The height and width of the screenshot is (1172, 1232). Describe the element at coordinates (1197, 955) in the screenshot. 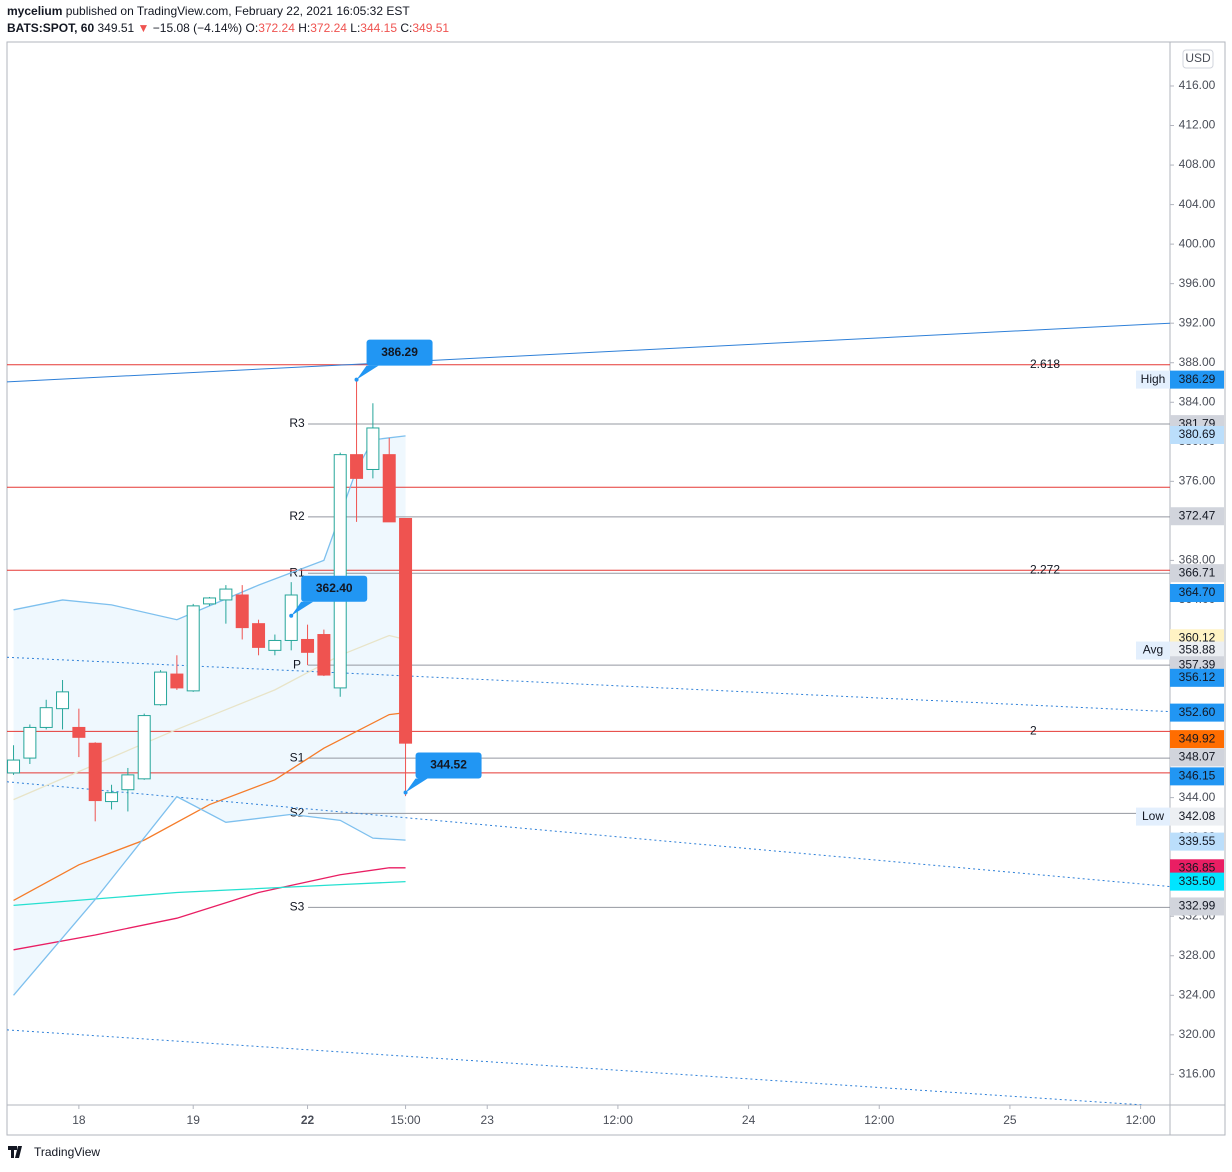

I see `y-tick-label: 328.00` at that location.